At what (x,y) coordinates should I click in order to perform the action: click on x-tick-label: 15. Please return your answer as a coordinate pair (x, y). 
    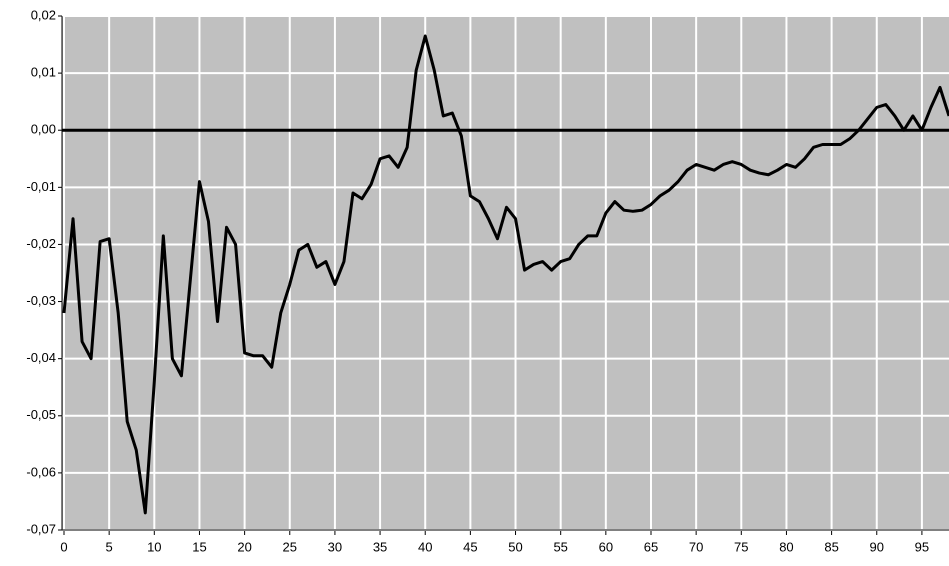
    Looking at the image, I should click on (199, 546).